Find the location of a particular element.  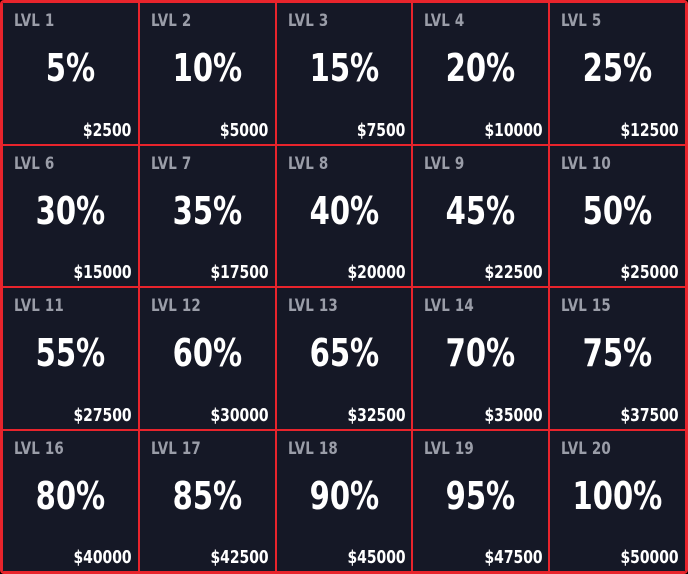

level-label: LVL 4 is located at coordinates (444, 21).